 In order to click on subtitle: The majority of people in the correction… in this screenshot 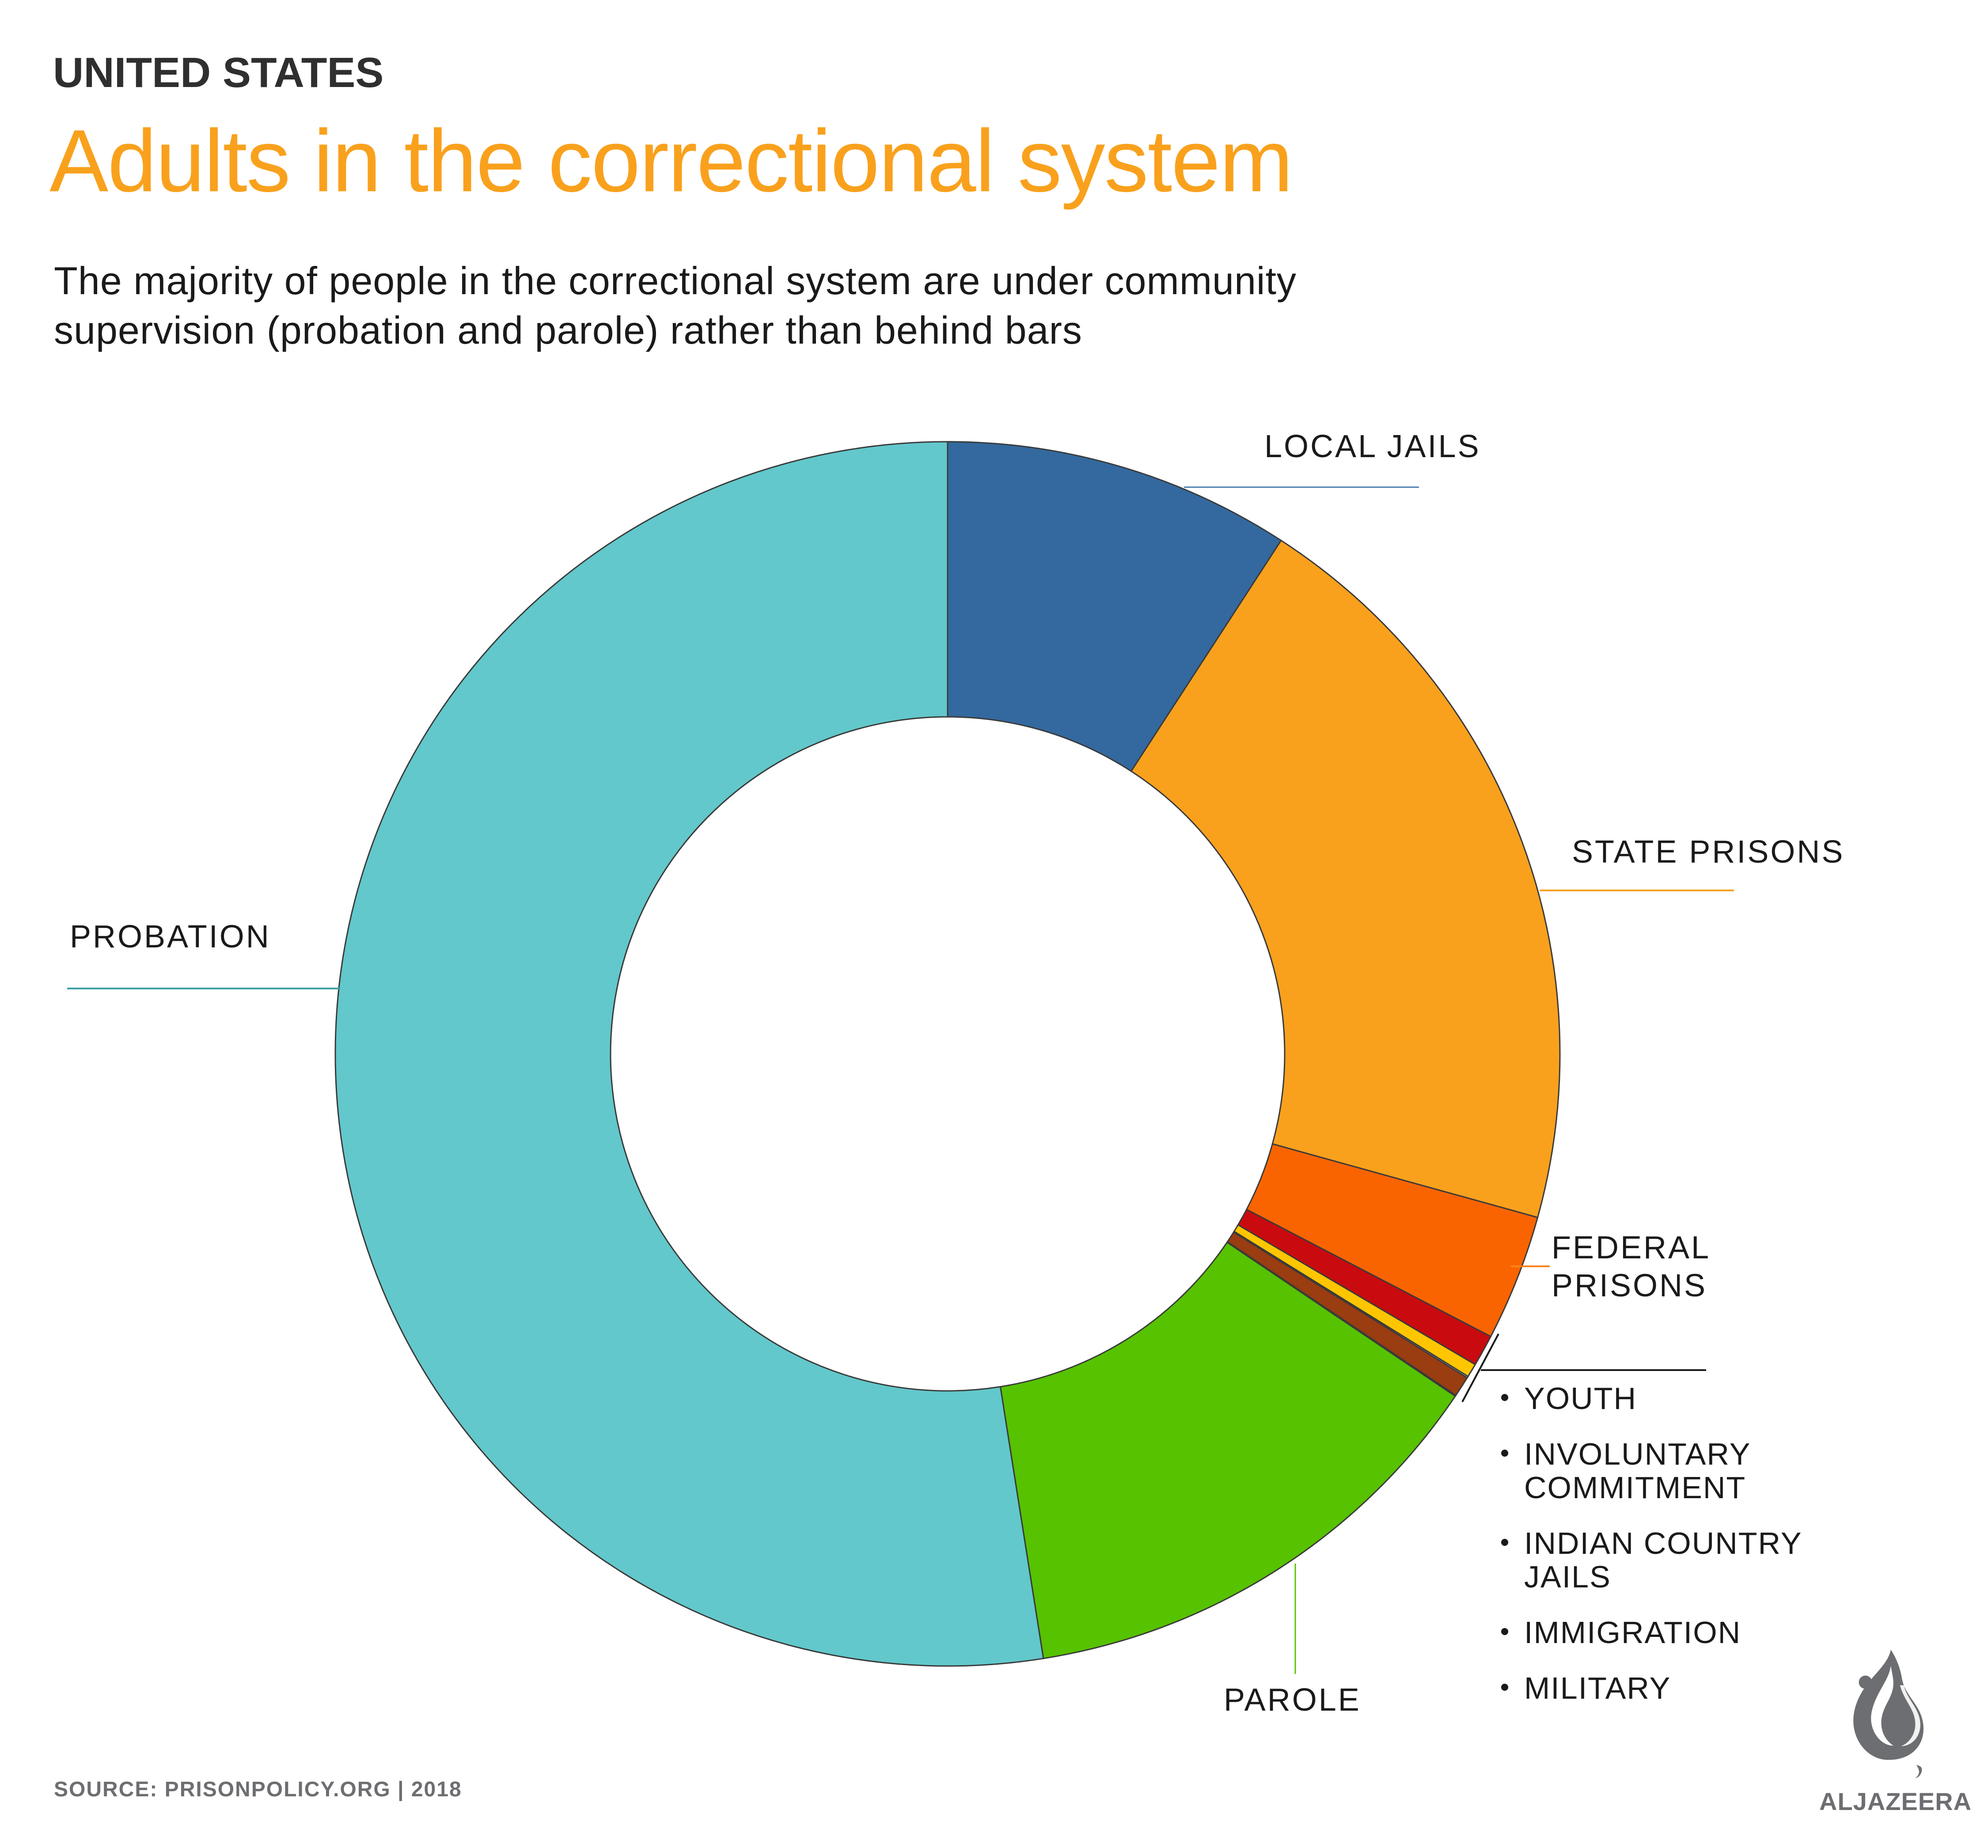, I will do `click(675, 305)`.